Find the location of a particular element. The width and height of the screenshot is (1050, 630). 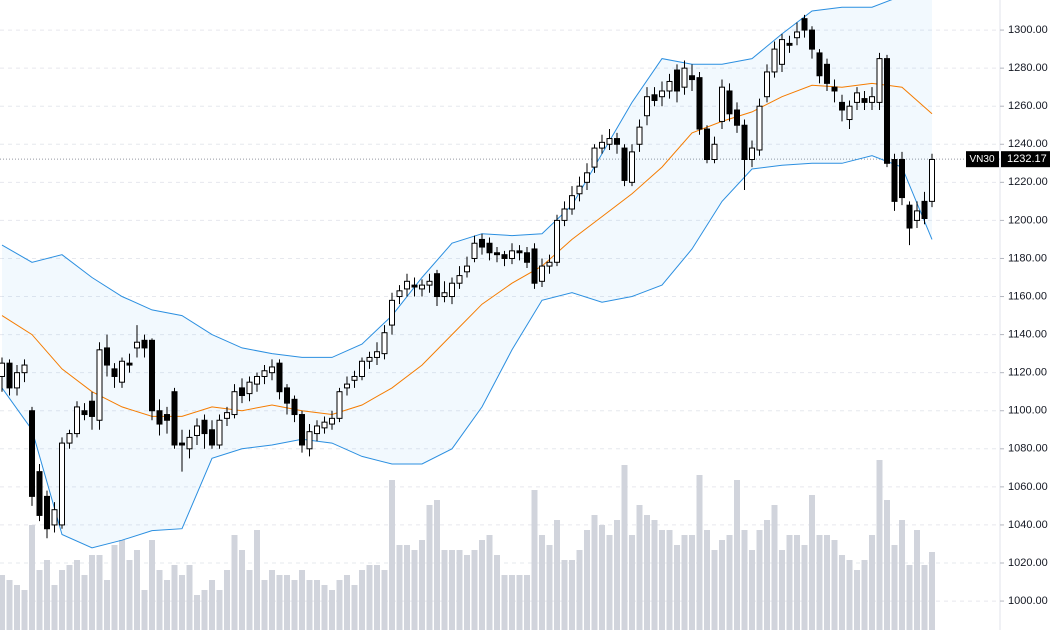

symbol-badge is located at coordinates (982, 159).